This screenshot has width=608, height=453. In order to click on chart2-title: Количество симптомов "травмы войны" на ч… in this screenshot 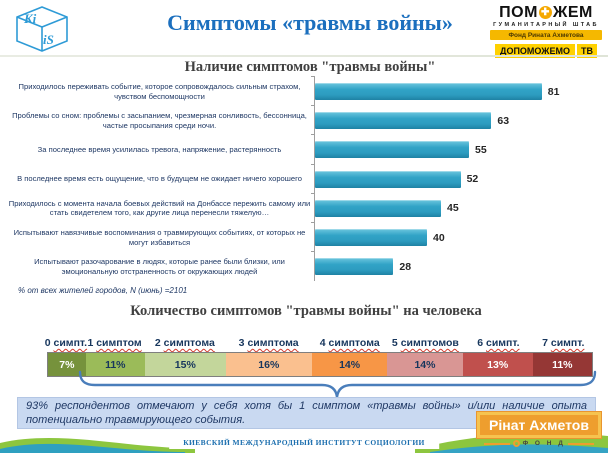, I will do `click(306, 311)`.